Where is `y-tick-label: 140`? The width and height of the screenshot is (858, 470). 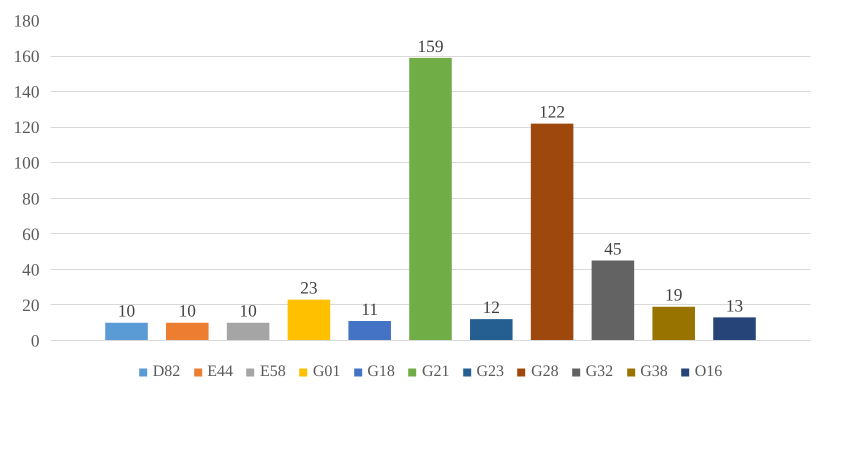 y-tick-label: 140 is located at coordinates (27, 92).